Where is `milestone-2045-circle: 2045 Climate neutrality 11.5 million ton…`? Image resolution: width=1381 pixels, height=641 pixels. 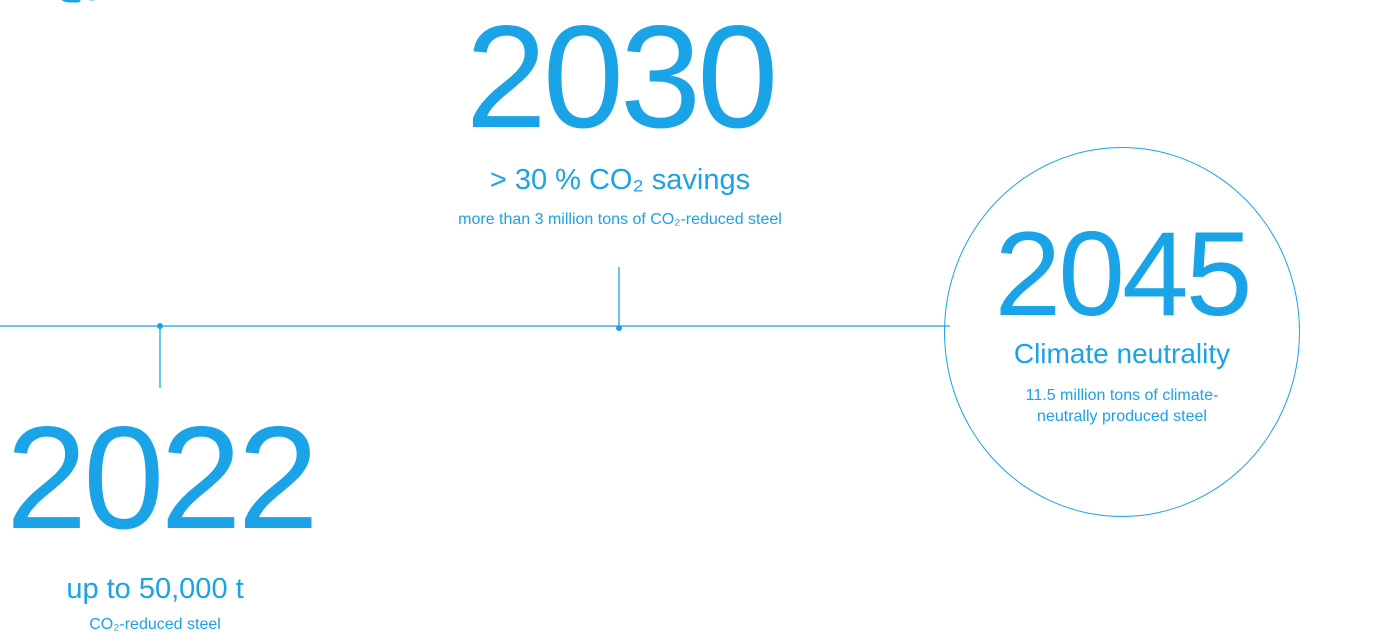 milestone-2045-circle: 2045 Climate neutrality 11.5 million ton… is located at coordinates (1122, 332).